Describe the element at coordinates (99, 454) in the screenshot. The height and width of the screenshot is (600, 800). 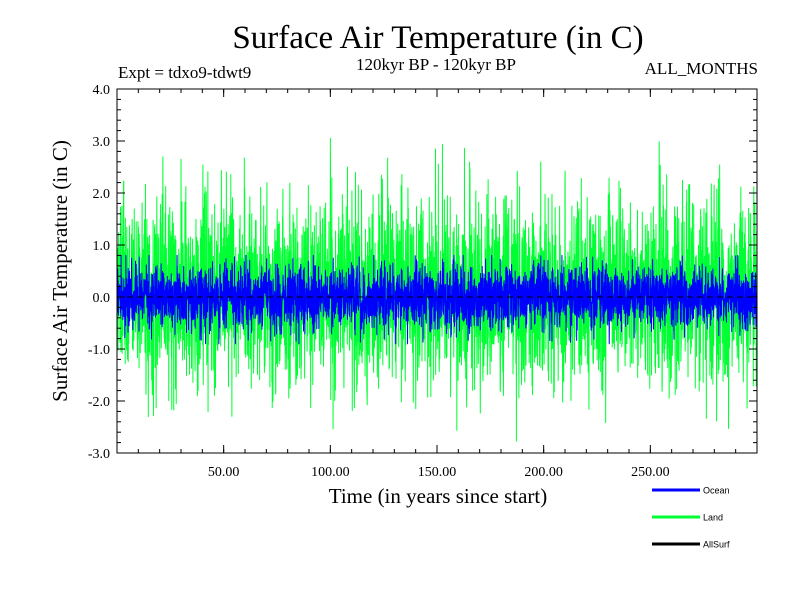
I see `y-tick-label: -3.0` at that location.